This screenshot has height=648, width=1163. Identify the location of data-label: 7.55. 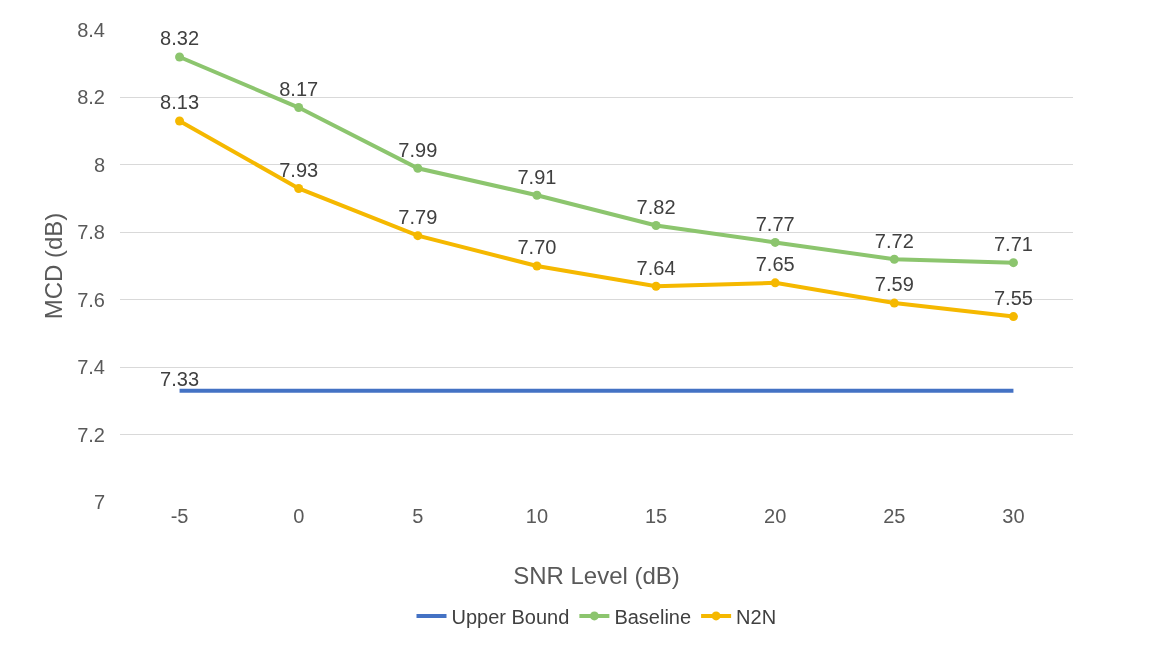
(1013, 297).